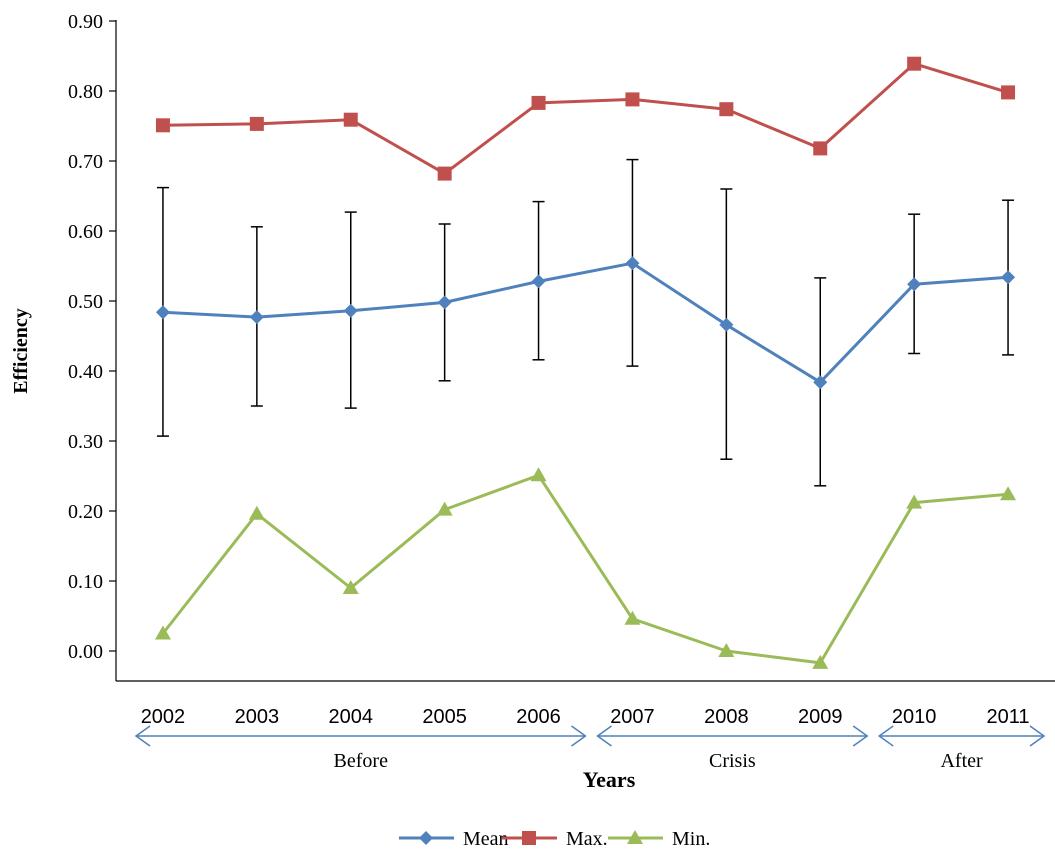 This screenshot has width=1055, height=852. Describe the element at coordinates (92, 346) in the screenshot. I see `y-axis: 0.00 0.10 0.20 0.30 0.40 0.50 0.60 0.70 0.80 0.90` at that location.